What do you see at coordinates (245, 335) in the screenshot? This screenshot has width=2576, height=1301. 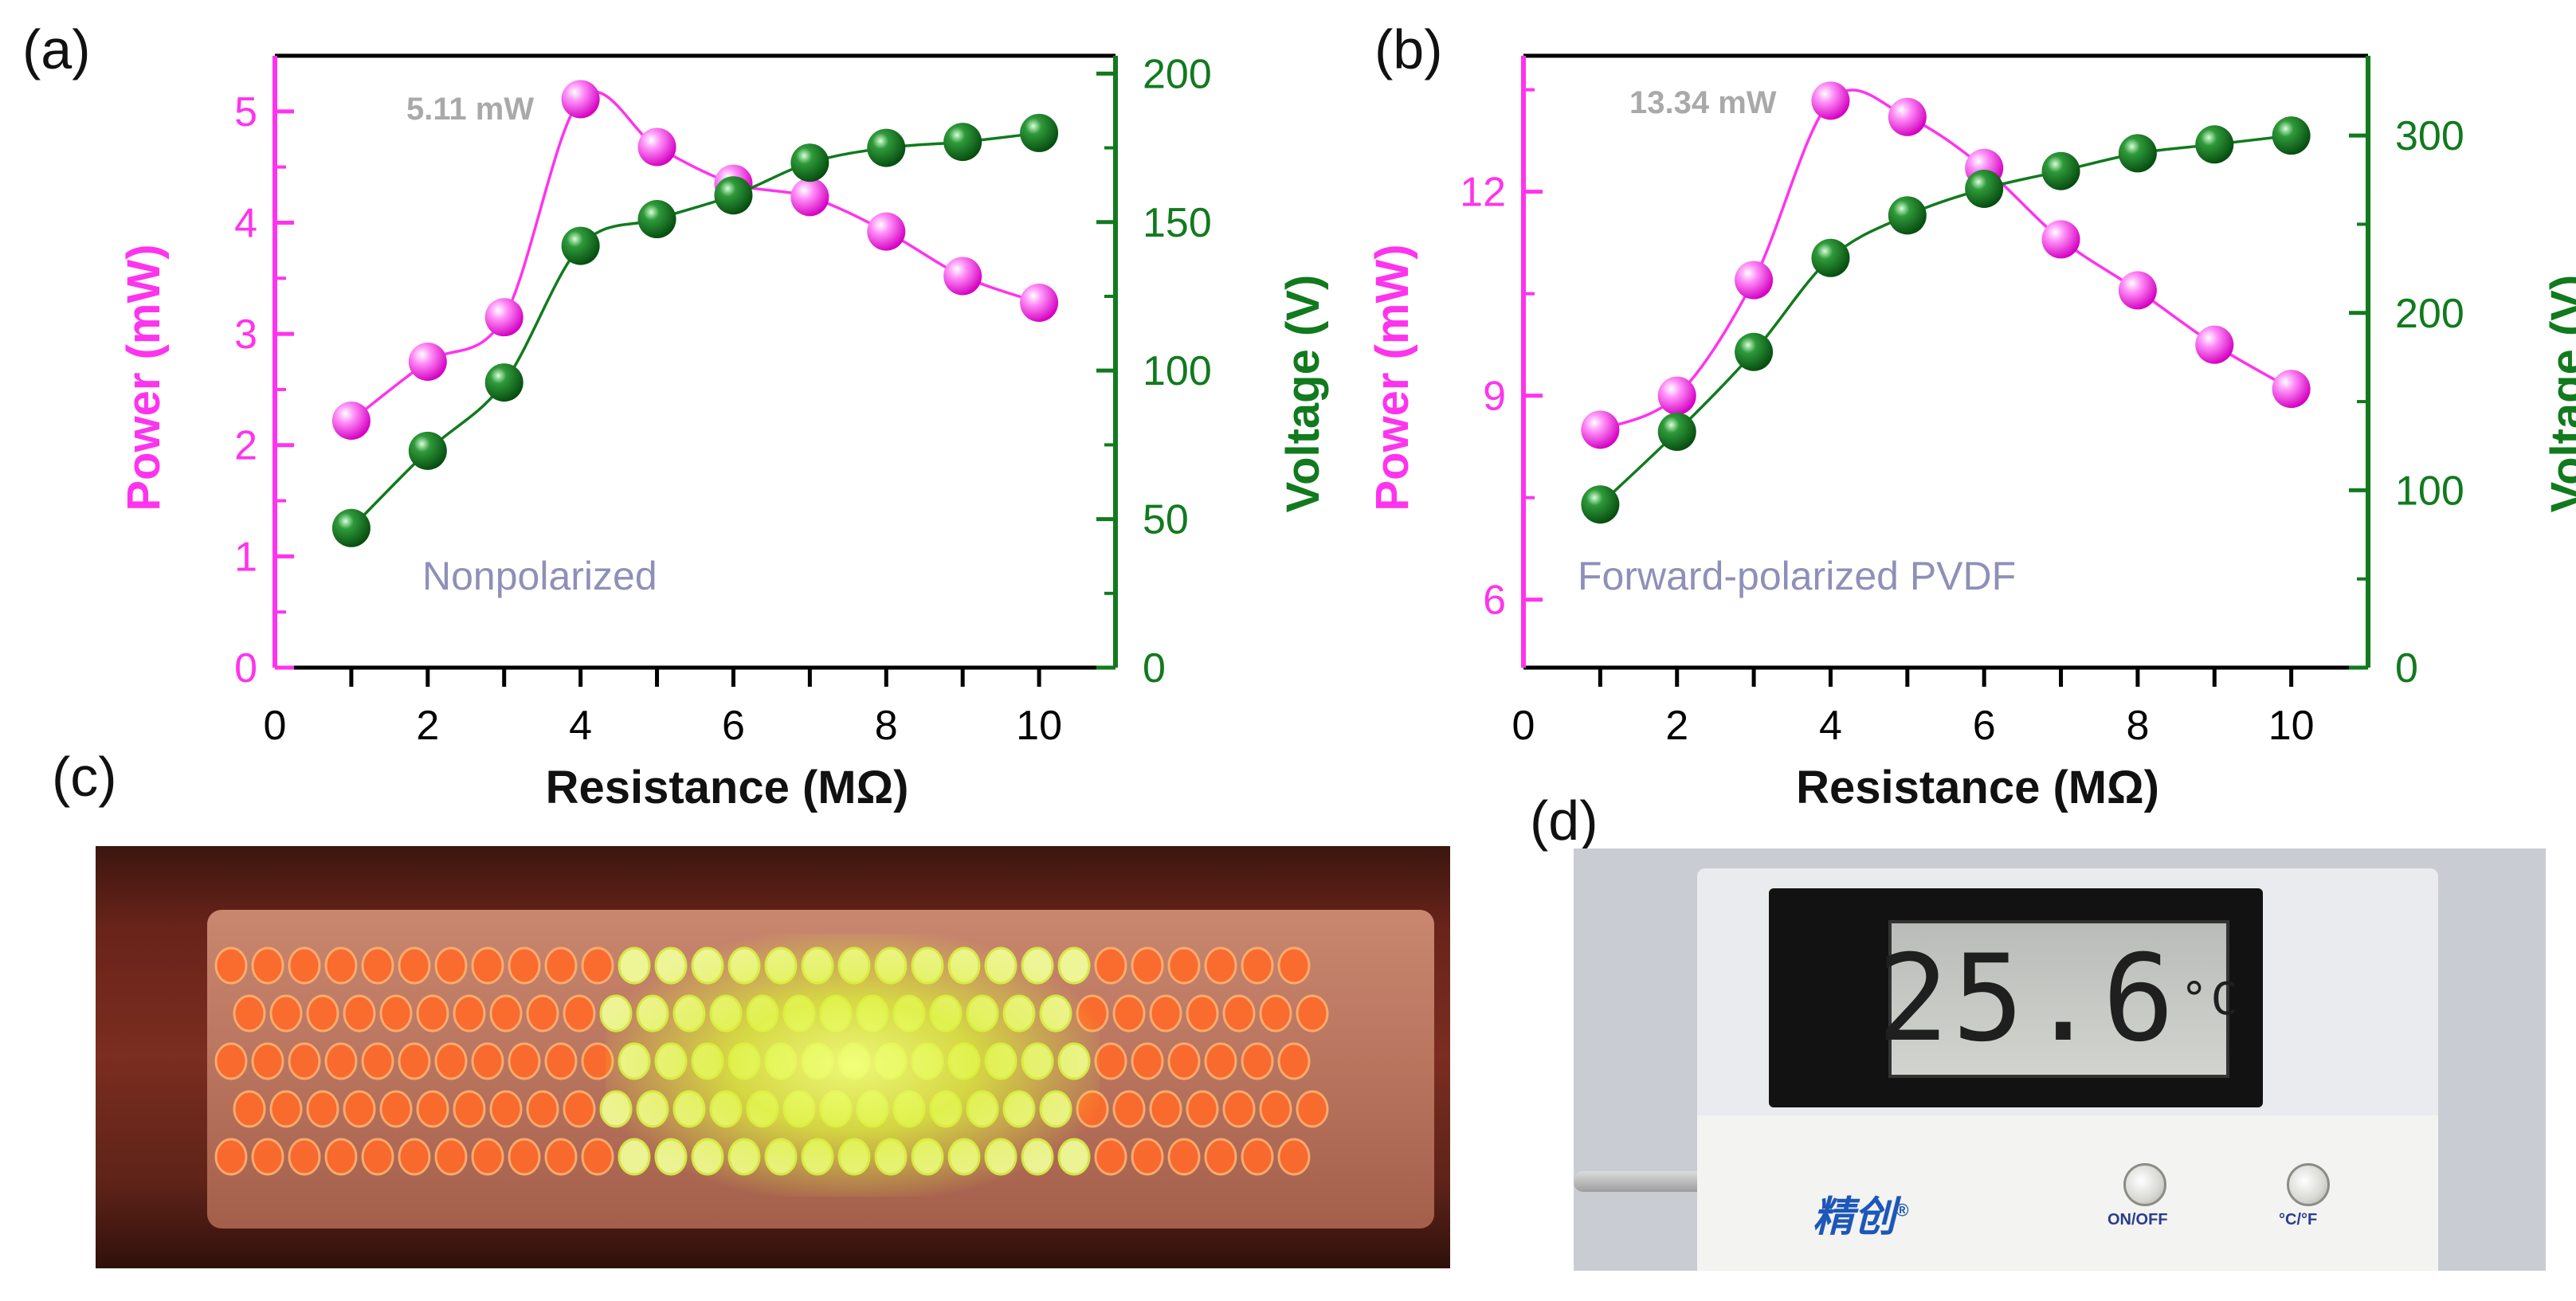 I see `y-tick-label: 3` at bounding box center [245, 335].